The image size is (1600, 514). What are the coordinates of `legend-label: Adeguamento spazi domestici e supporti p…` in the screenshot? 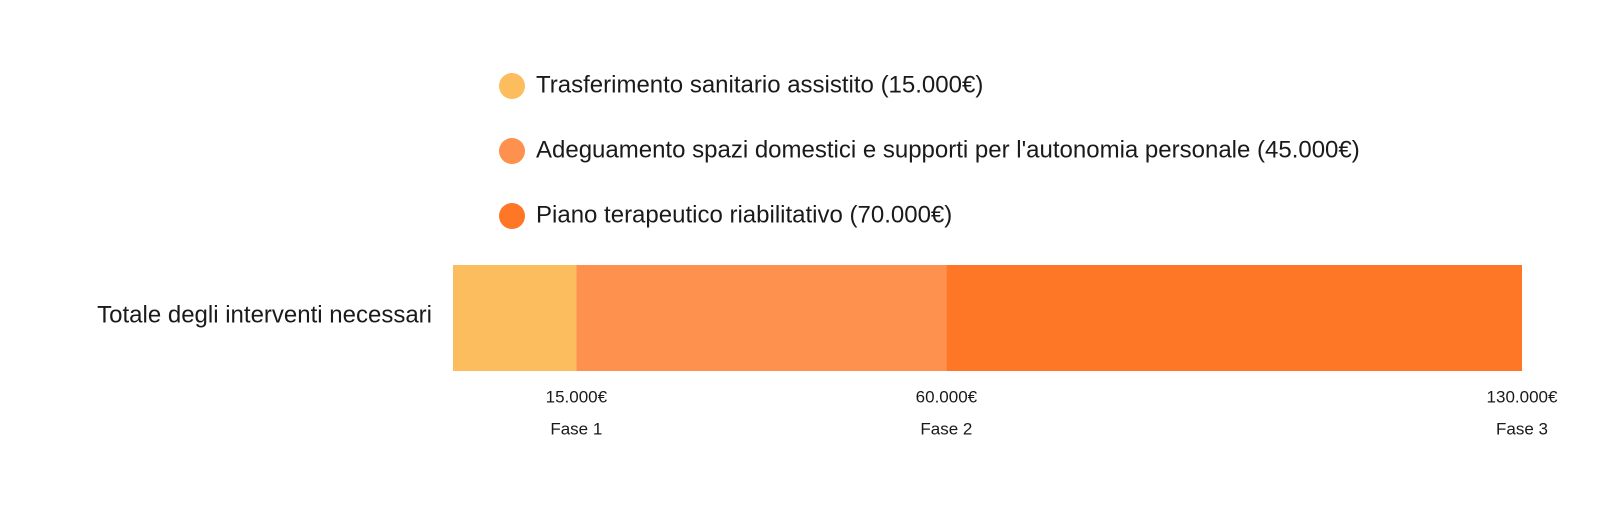 It's located at (948, 149).